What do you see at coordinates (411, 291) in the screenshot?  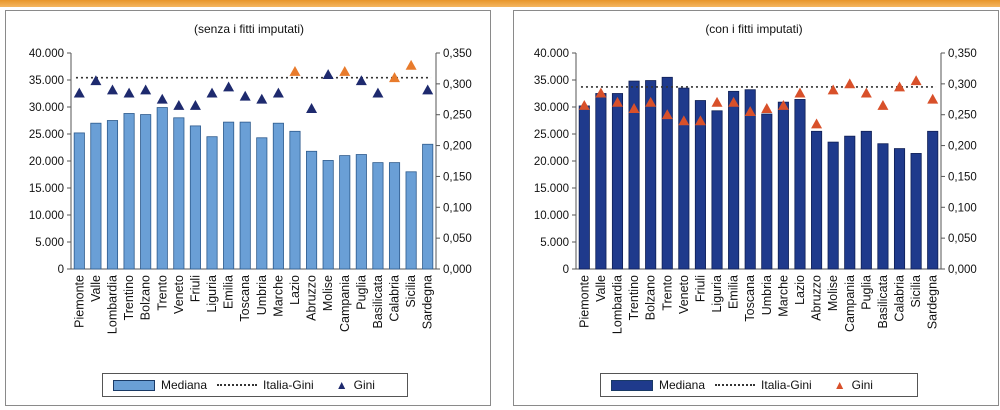 I see `x-category-label: Sicilia` at bounding box center [411, 291].